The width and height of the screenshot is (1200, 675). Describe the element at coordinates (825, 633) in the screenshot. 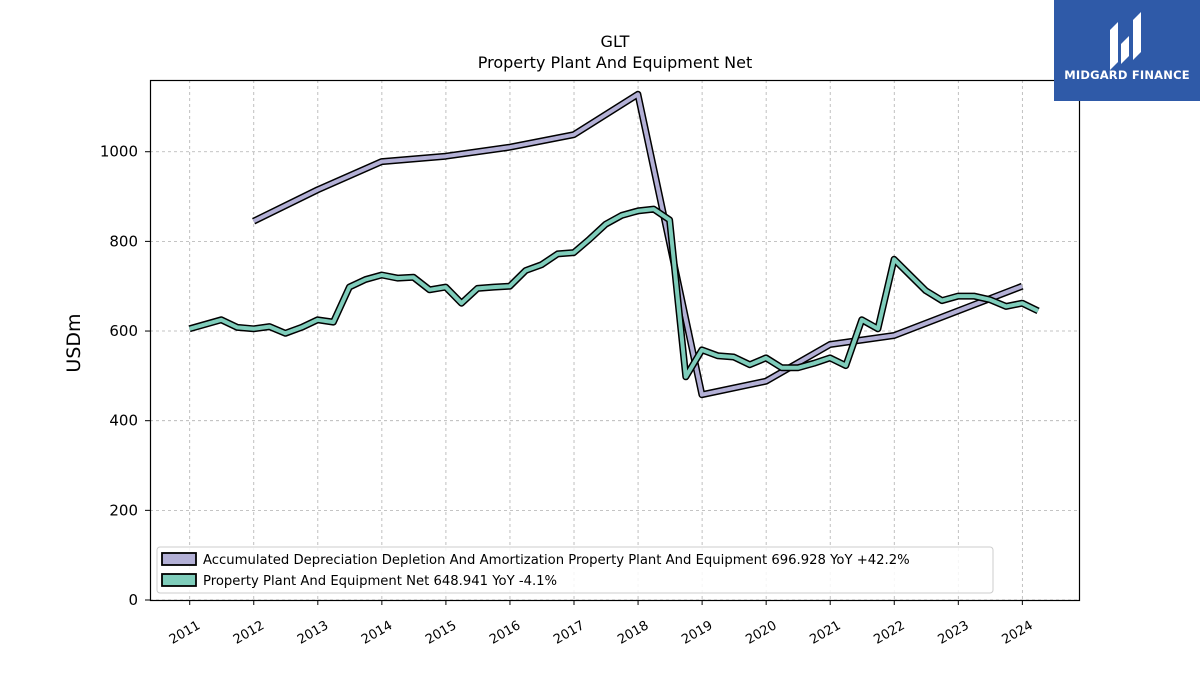

I see `x-tick-label: 2021` at that location.